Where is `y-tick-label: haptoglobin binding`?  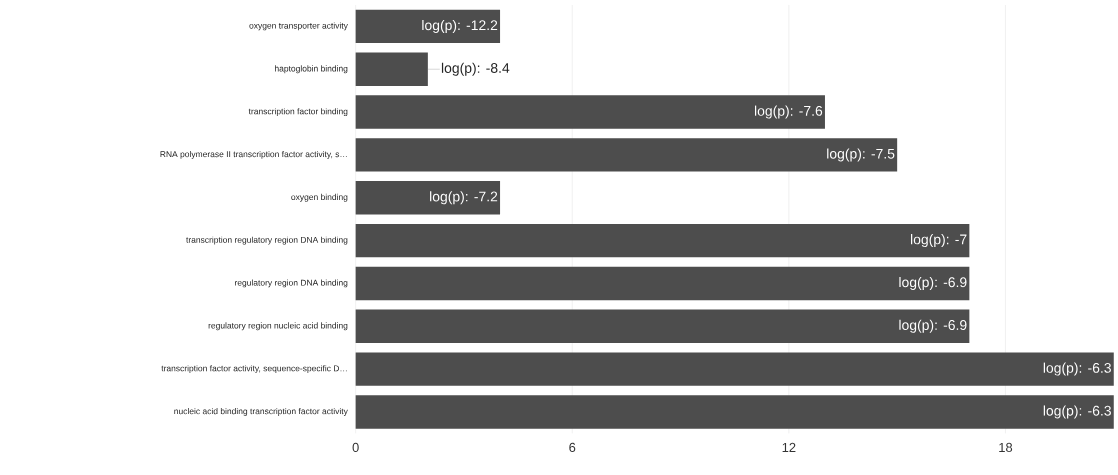
y-tick-label: haptoglobin binding is located at coordinates (311, 69).